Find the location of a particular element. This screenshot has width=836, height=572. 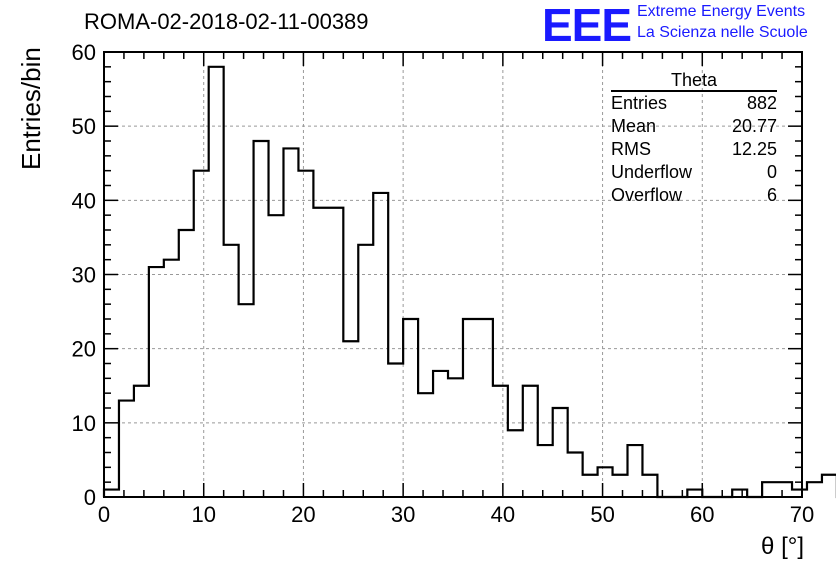

y-tick-label: 0 is located at coordinates (90, 497).